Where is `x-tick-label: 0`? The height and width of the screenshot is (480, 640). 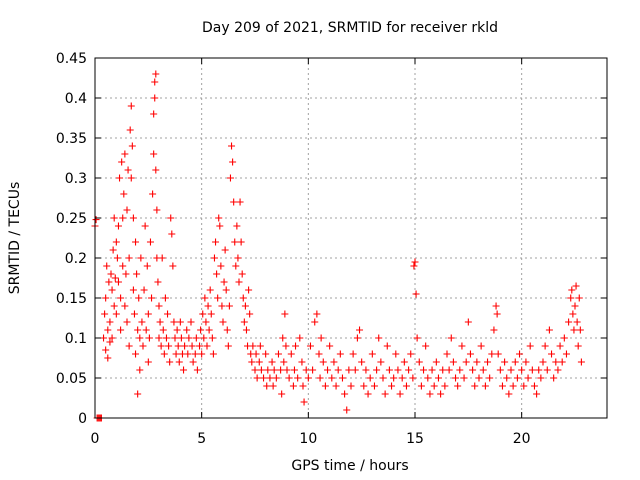
x-tick-label: 0 is located at coordinates (95, 439).